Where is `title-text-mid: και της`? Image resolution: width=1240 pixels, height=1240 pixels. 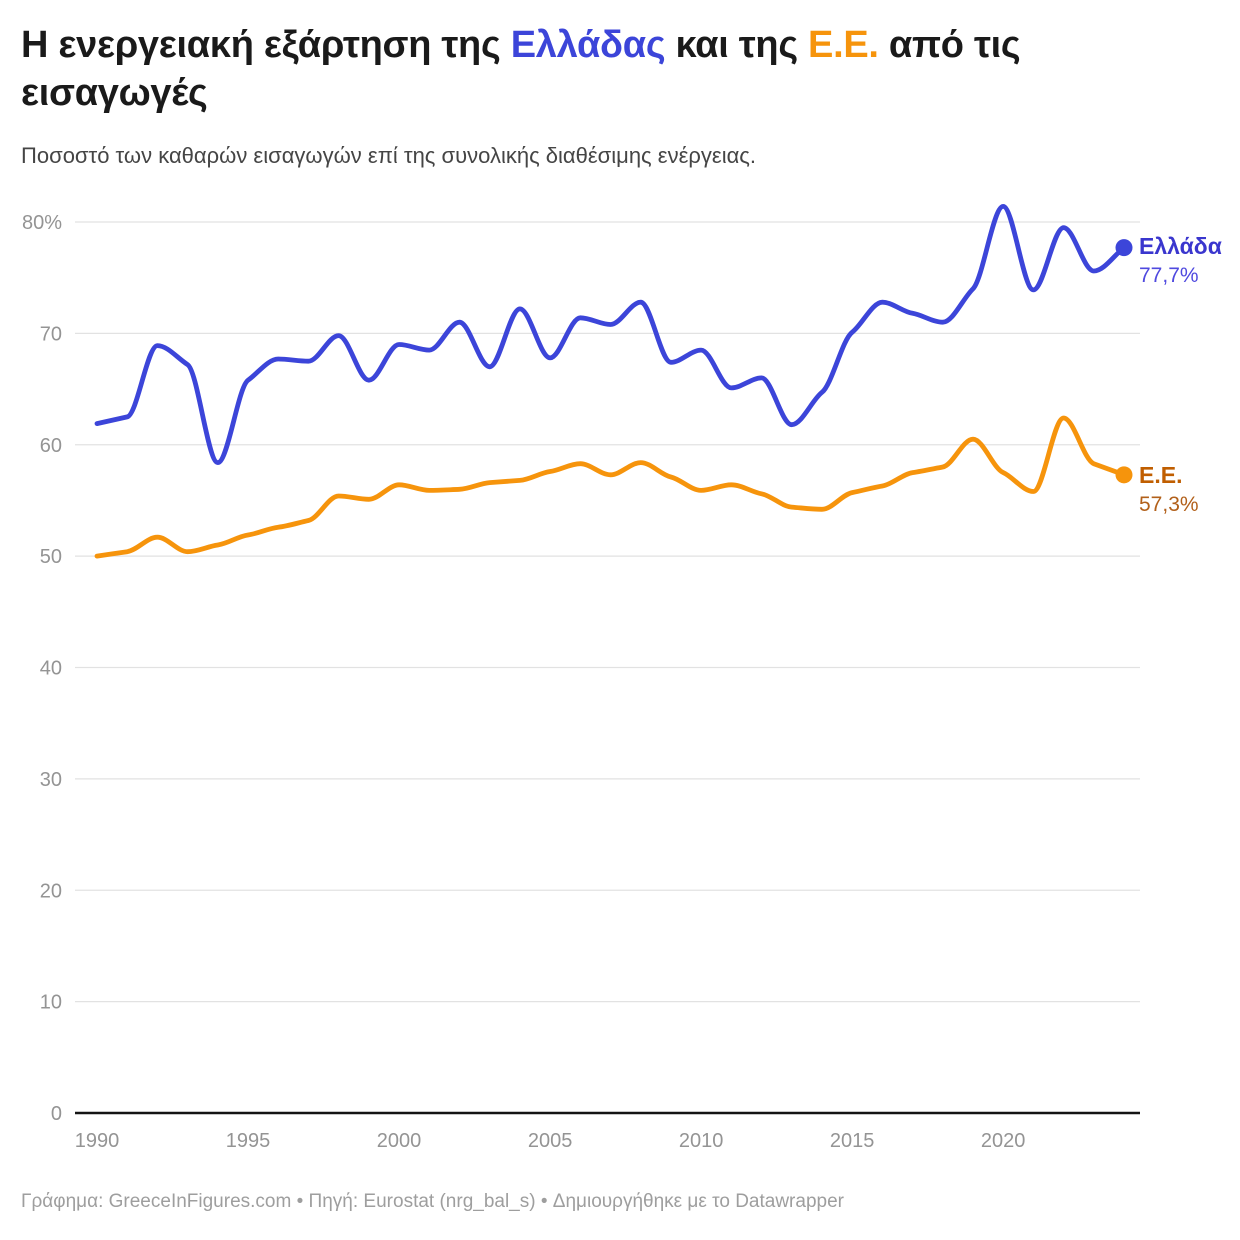 title-text-mid: και της is located at coordinates (737, 45).